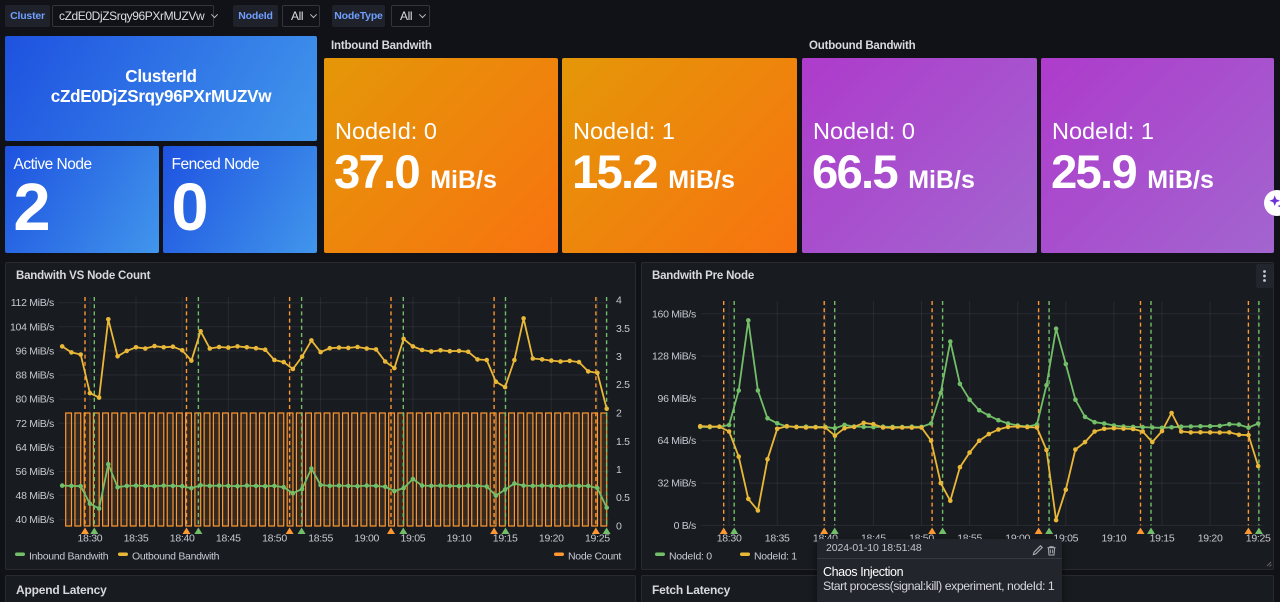  Describe the element at coordinates (176, 557) in the screenshot. I see `svg-text: Outbound Bandwith` at that location.